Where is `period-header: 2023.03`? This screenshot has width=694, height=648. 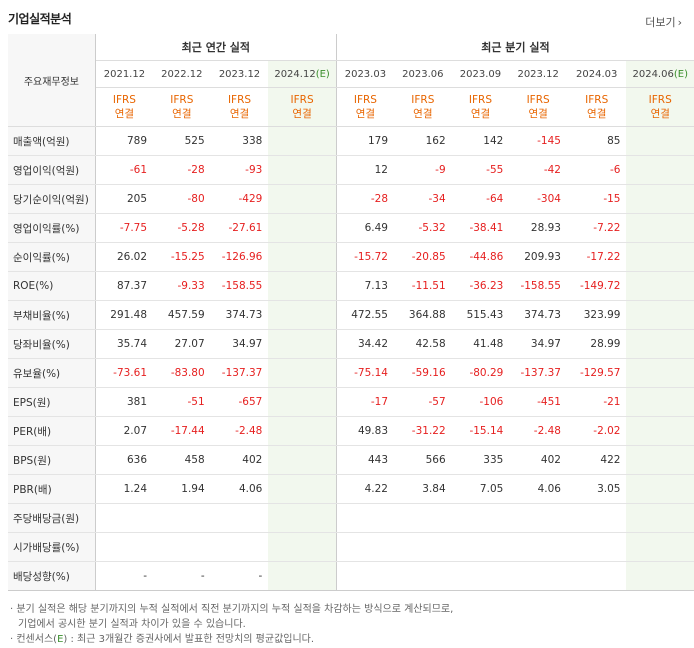 period-header: 2023.03 is located at coordinates (365, 74).